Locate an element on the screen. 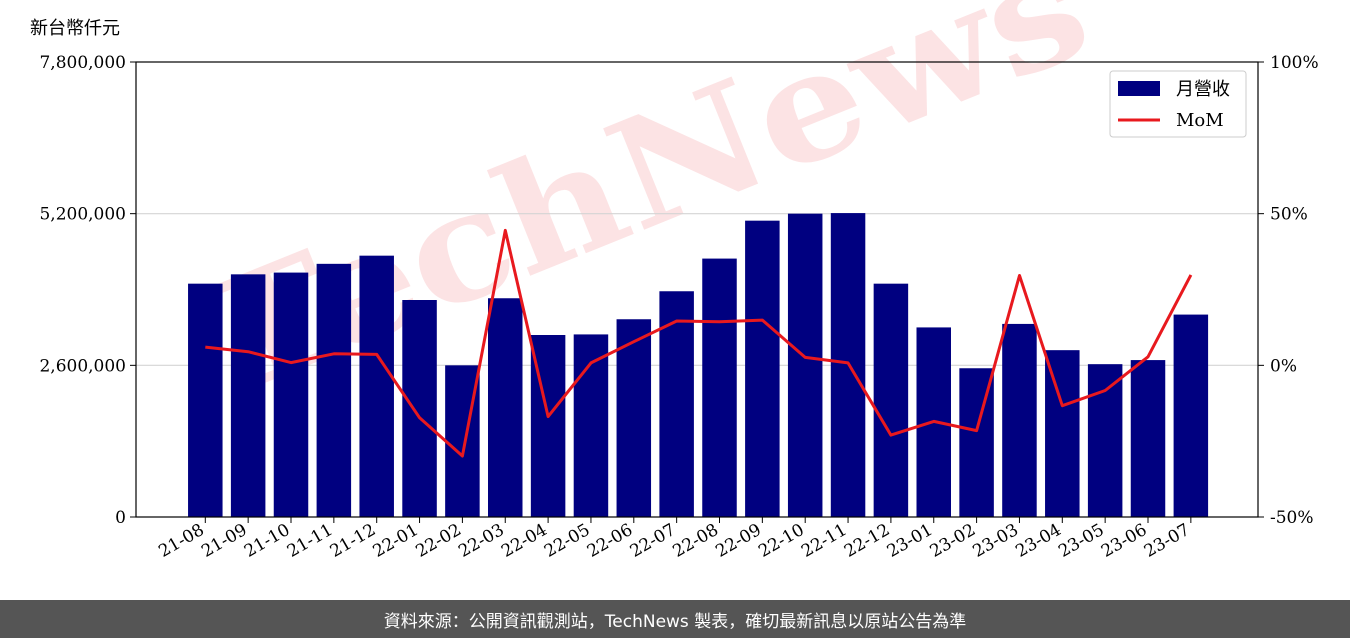 Image resolution: width=1350 pixels, height=638 pixels. x-tick-label: 22-04 is located at coordinates (524, 541).